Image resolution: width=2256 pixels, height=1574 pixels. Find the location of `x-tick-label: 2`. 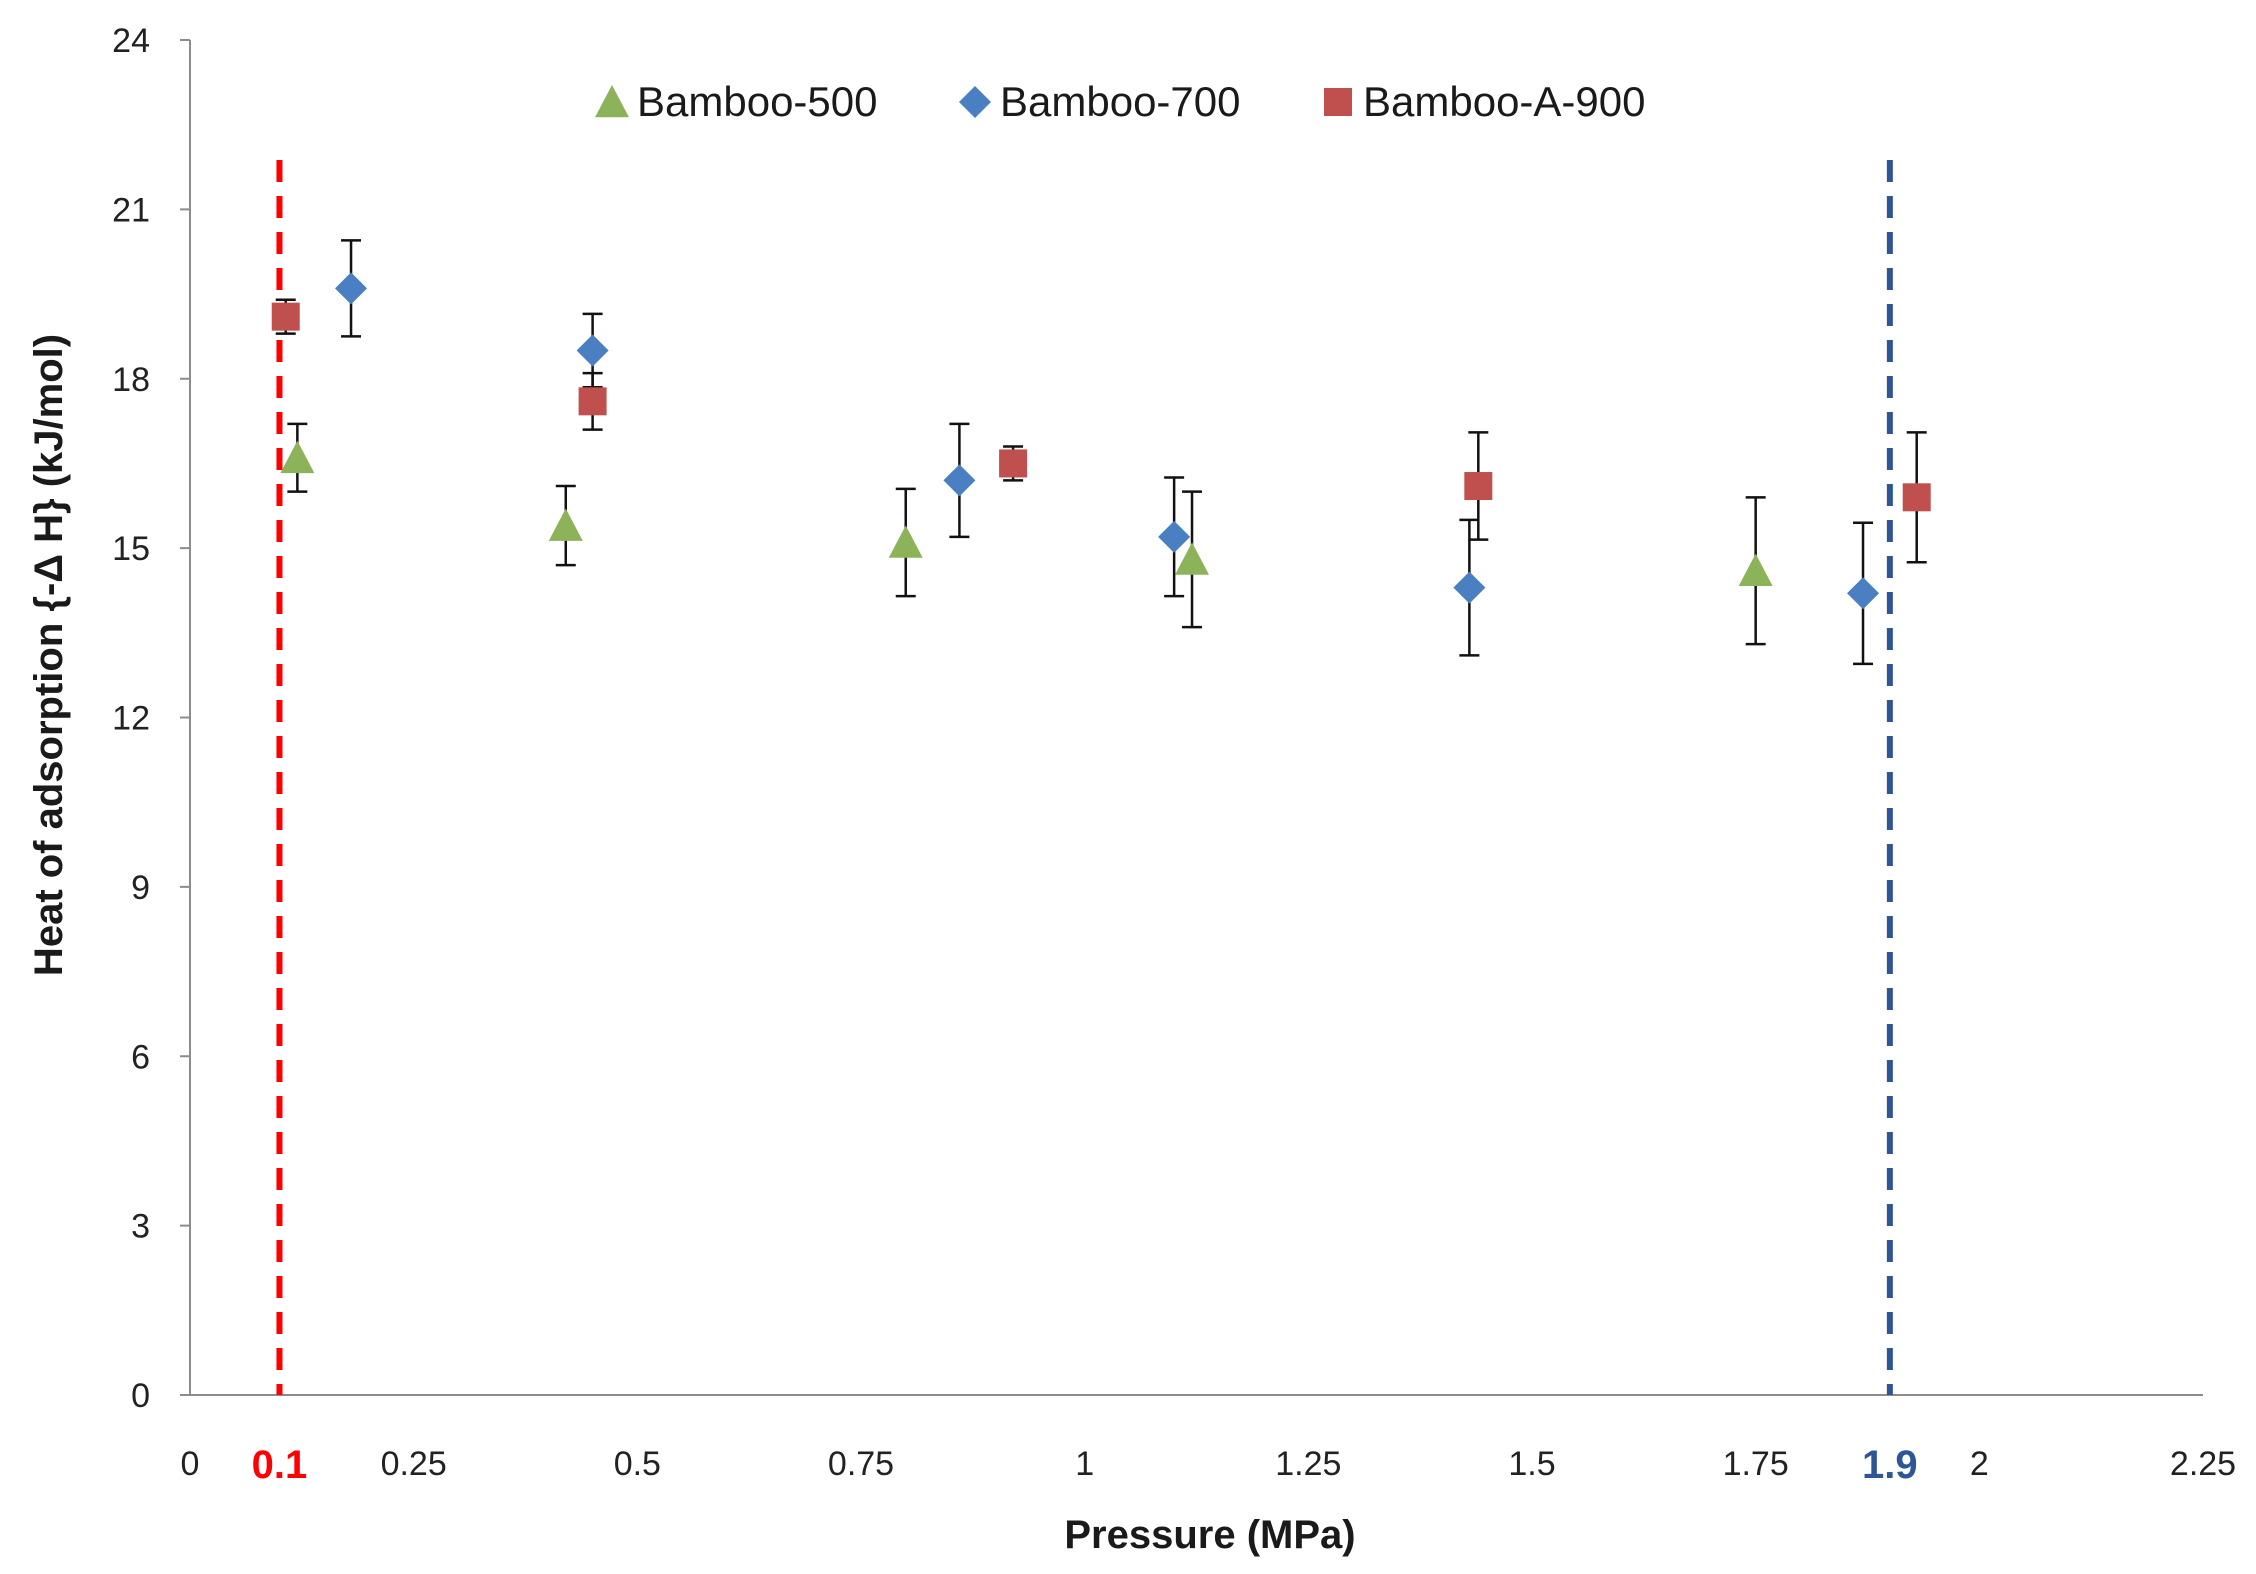

x-tick-label: 2 is located at coordinates (1979, 1464).